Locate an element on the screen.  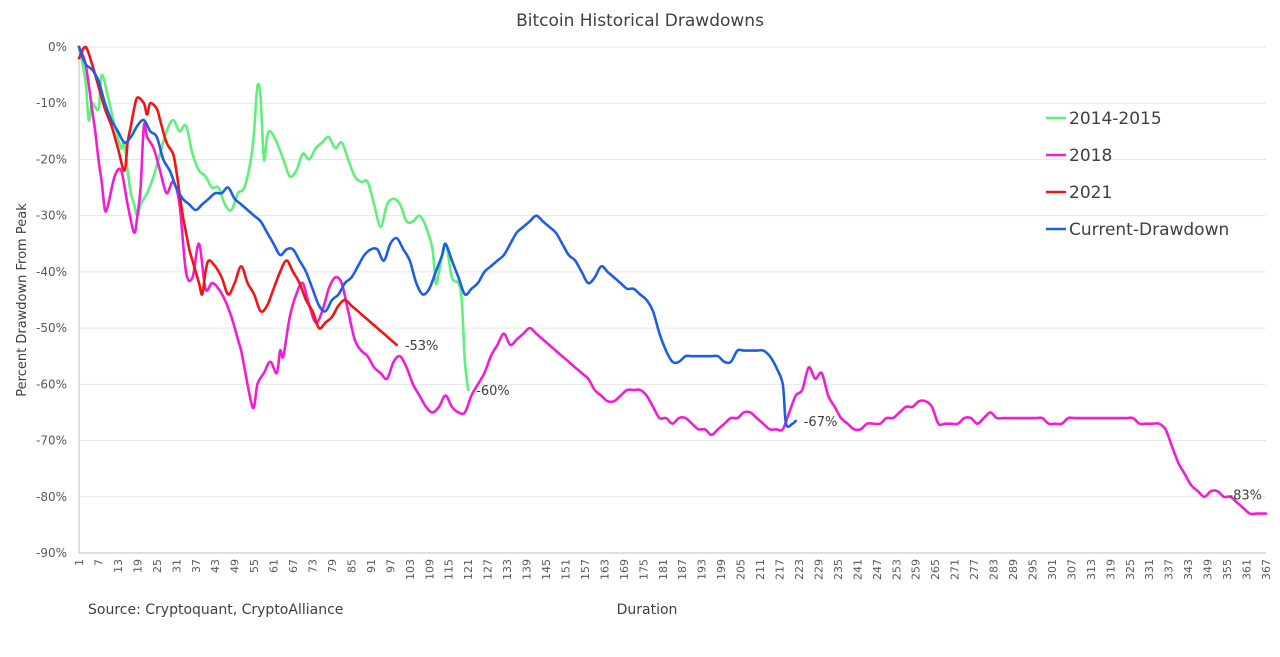
y-tick-label: -90% is located at coordinates (51, 553).